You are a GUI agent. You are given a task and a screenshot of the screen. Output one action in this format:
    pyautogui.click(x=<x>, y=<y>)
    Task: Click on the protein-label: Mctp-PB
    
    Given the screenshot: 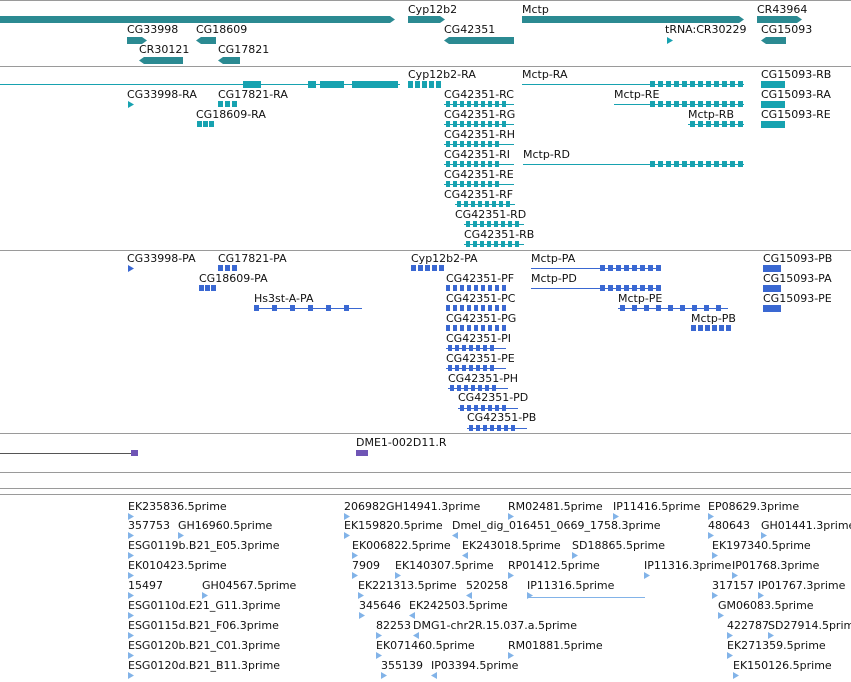 What is the action you would take?
    pyautogui.click(x=713, y=318)
    